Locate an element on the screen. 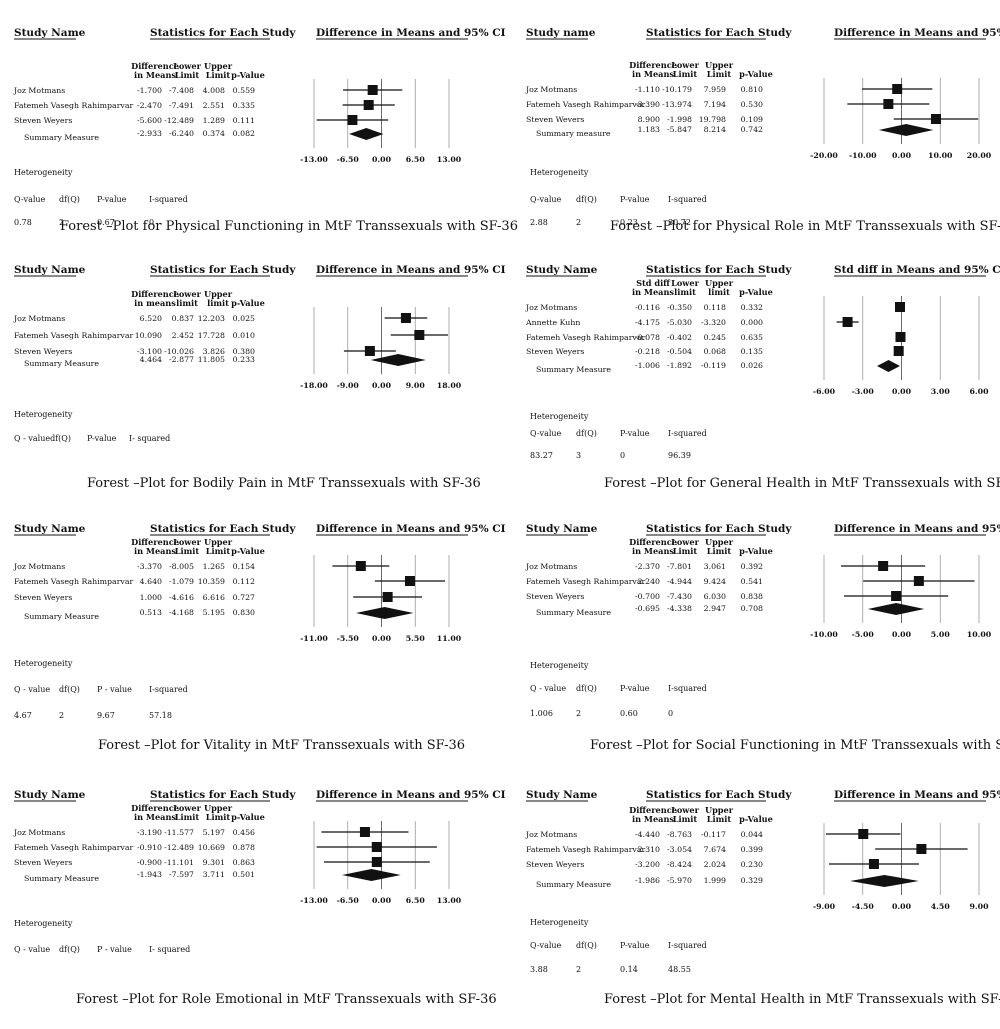  stat-value: -4.338 is located at coordinates (679, 608).